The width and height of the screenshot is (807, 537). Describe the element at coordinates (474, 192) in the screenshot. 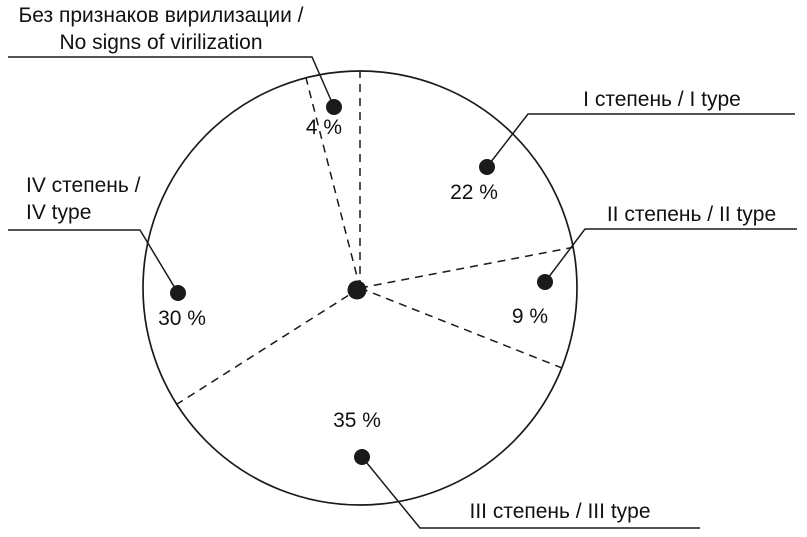

I see `pct-label-type-1: 22 %` at that location.